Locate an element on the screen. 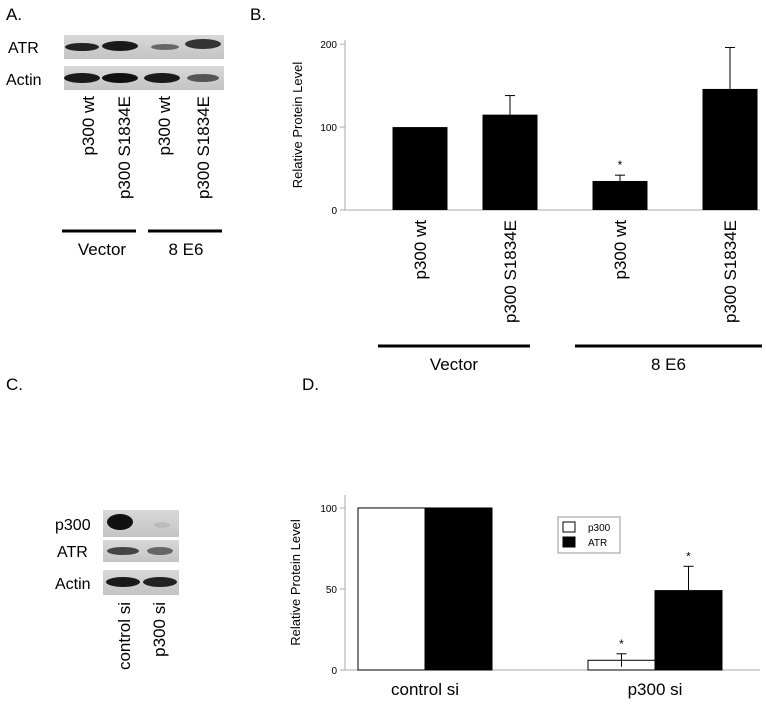 The width and height of the screenshot is (766, 704). x-tick-label: p300 si is located at coordinates (655, 689).